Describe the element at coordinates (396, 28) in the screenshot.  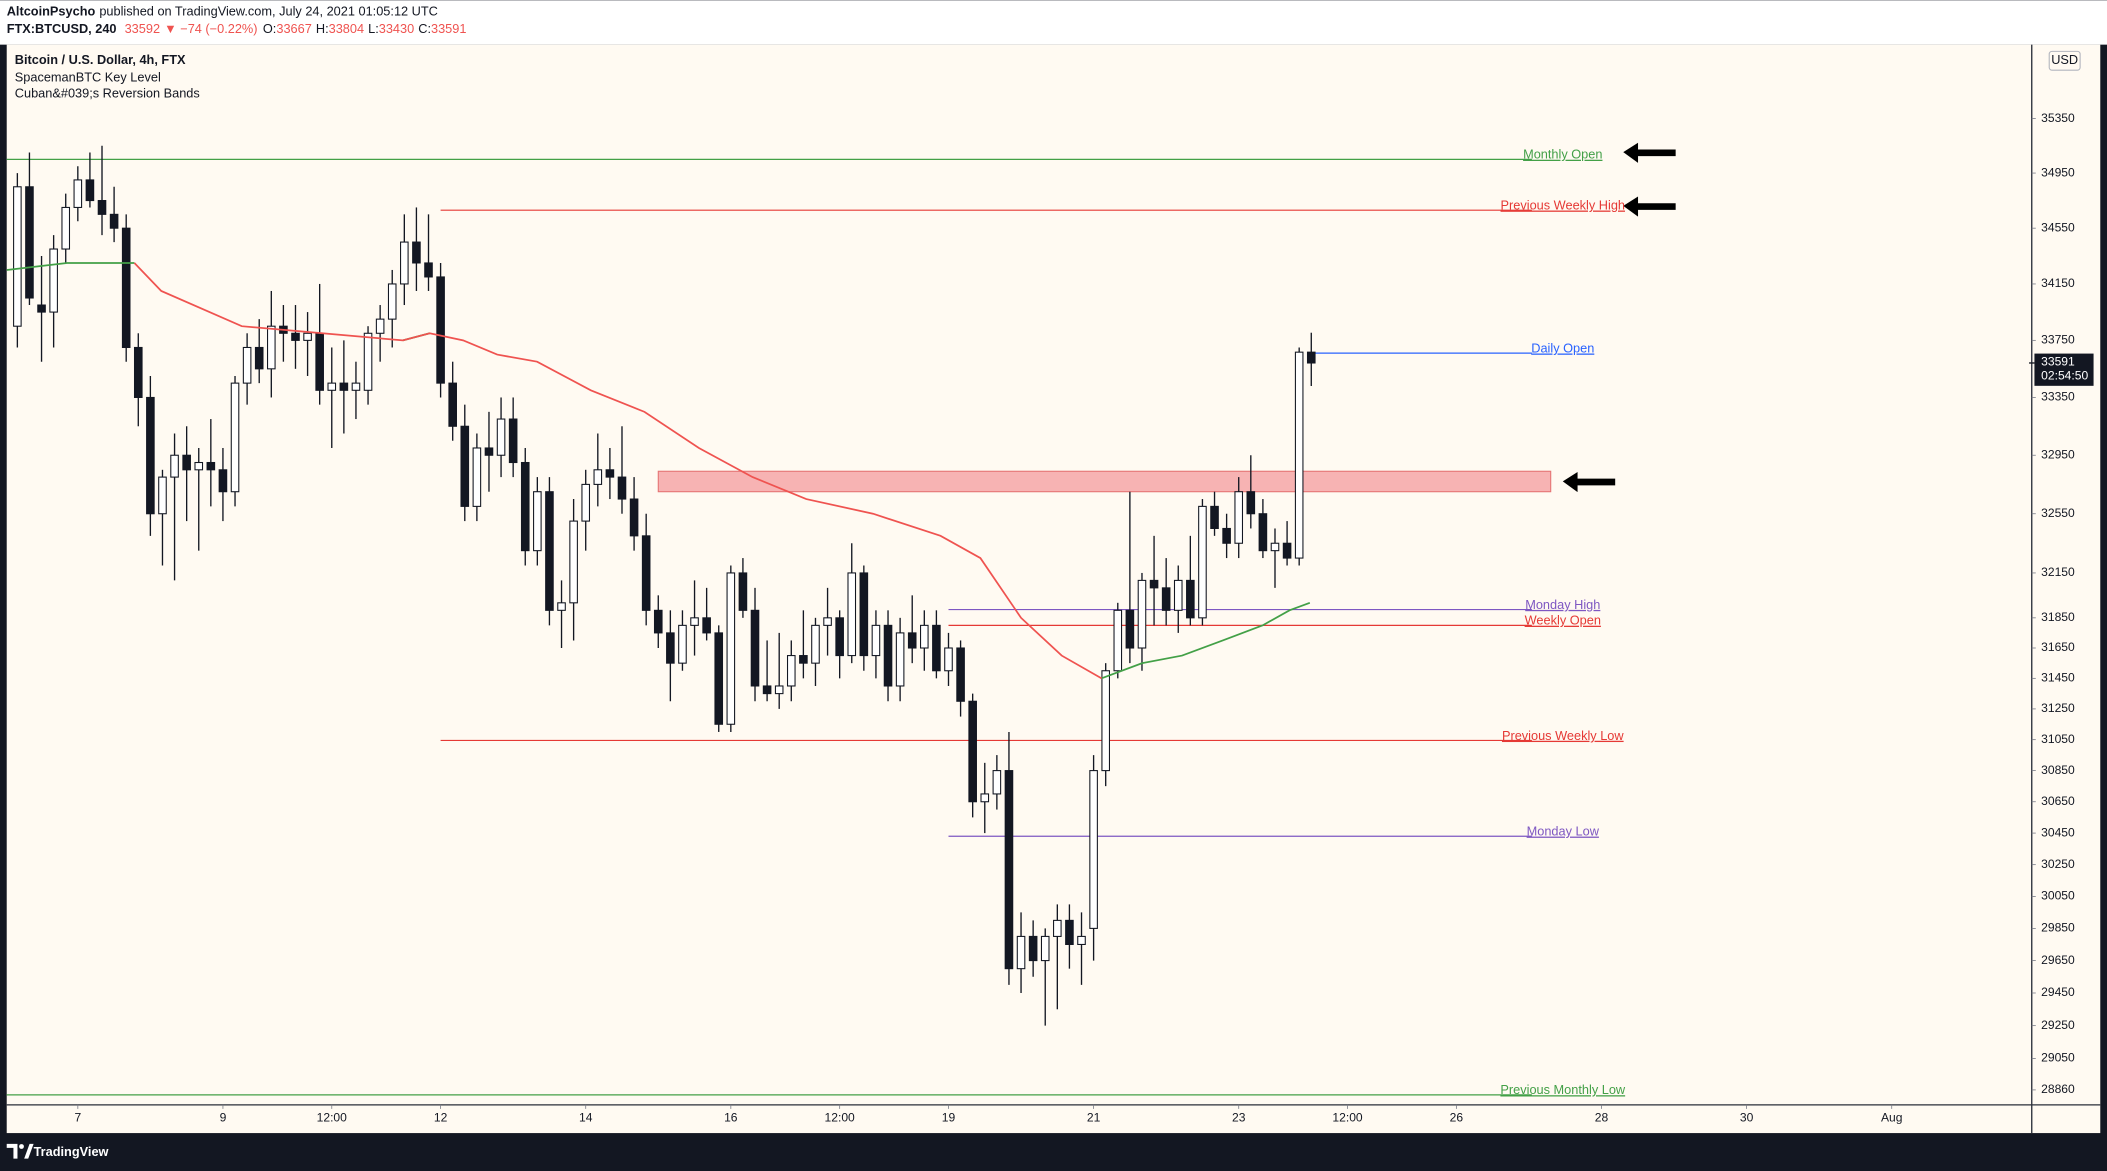
I see `ohlc-value: 33430` at that location.